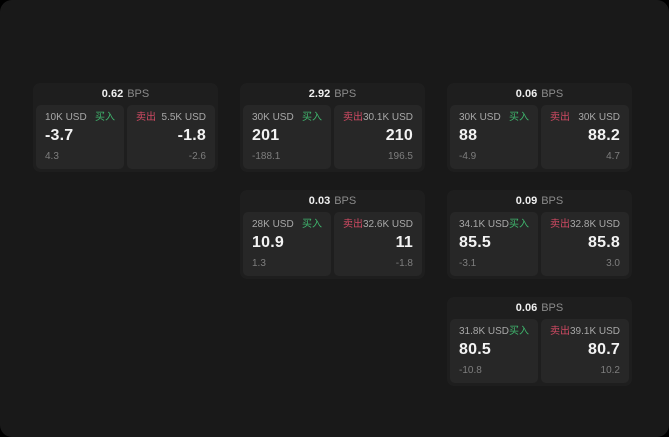 The image size is (669, 437). I want to click on bps-value: 0.03, so click(319, 201).